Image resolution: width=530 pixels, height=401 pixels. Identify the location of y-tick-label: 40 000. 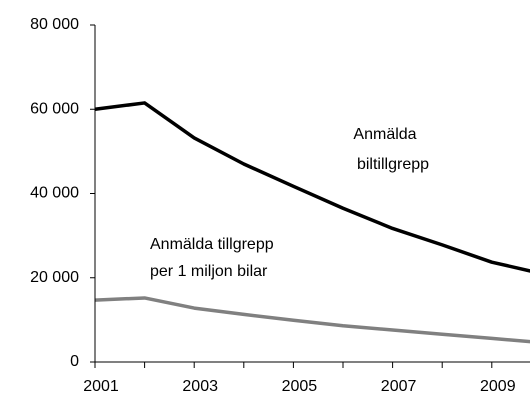
(54, 193).